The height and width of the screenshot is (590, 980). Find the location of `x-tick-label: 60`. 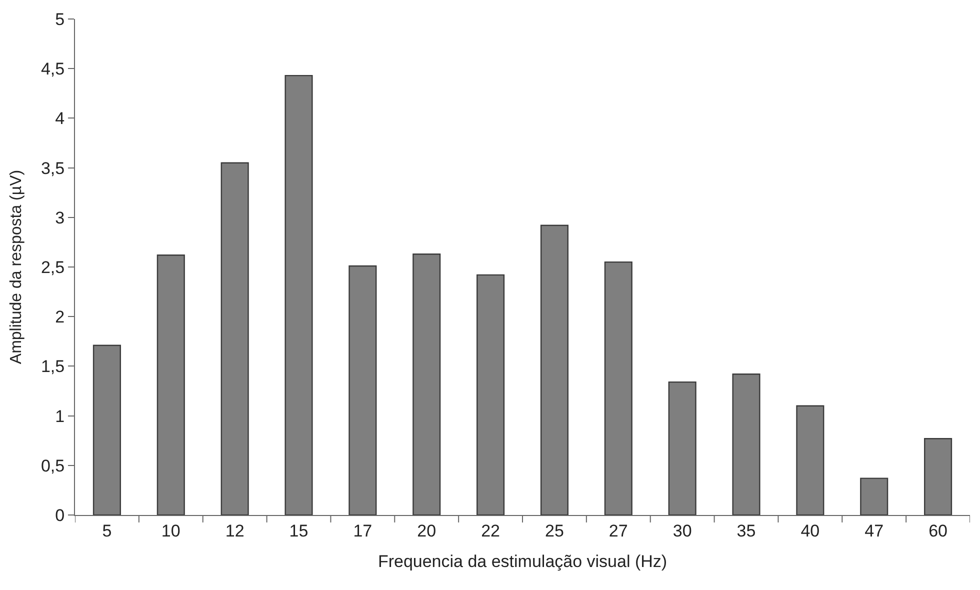

x-tick-label: 60 is located at coordinates (938, 530).